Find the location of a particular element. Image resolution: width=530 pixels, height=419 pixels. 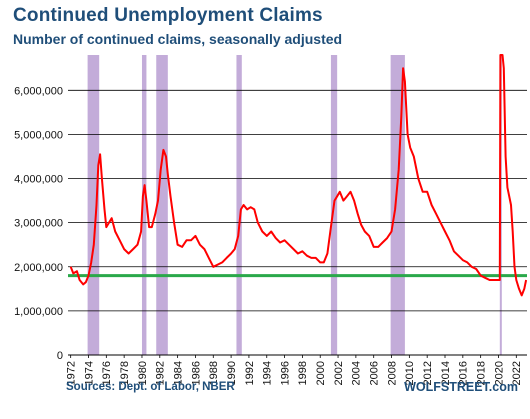

brand-label: WOLFSTREET.com is located at coordinates (461, 387).